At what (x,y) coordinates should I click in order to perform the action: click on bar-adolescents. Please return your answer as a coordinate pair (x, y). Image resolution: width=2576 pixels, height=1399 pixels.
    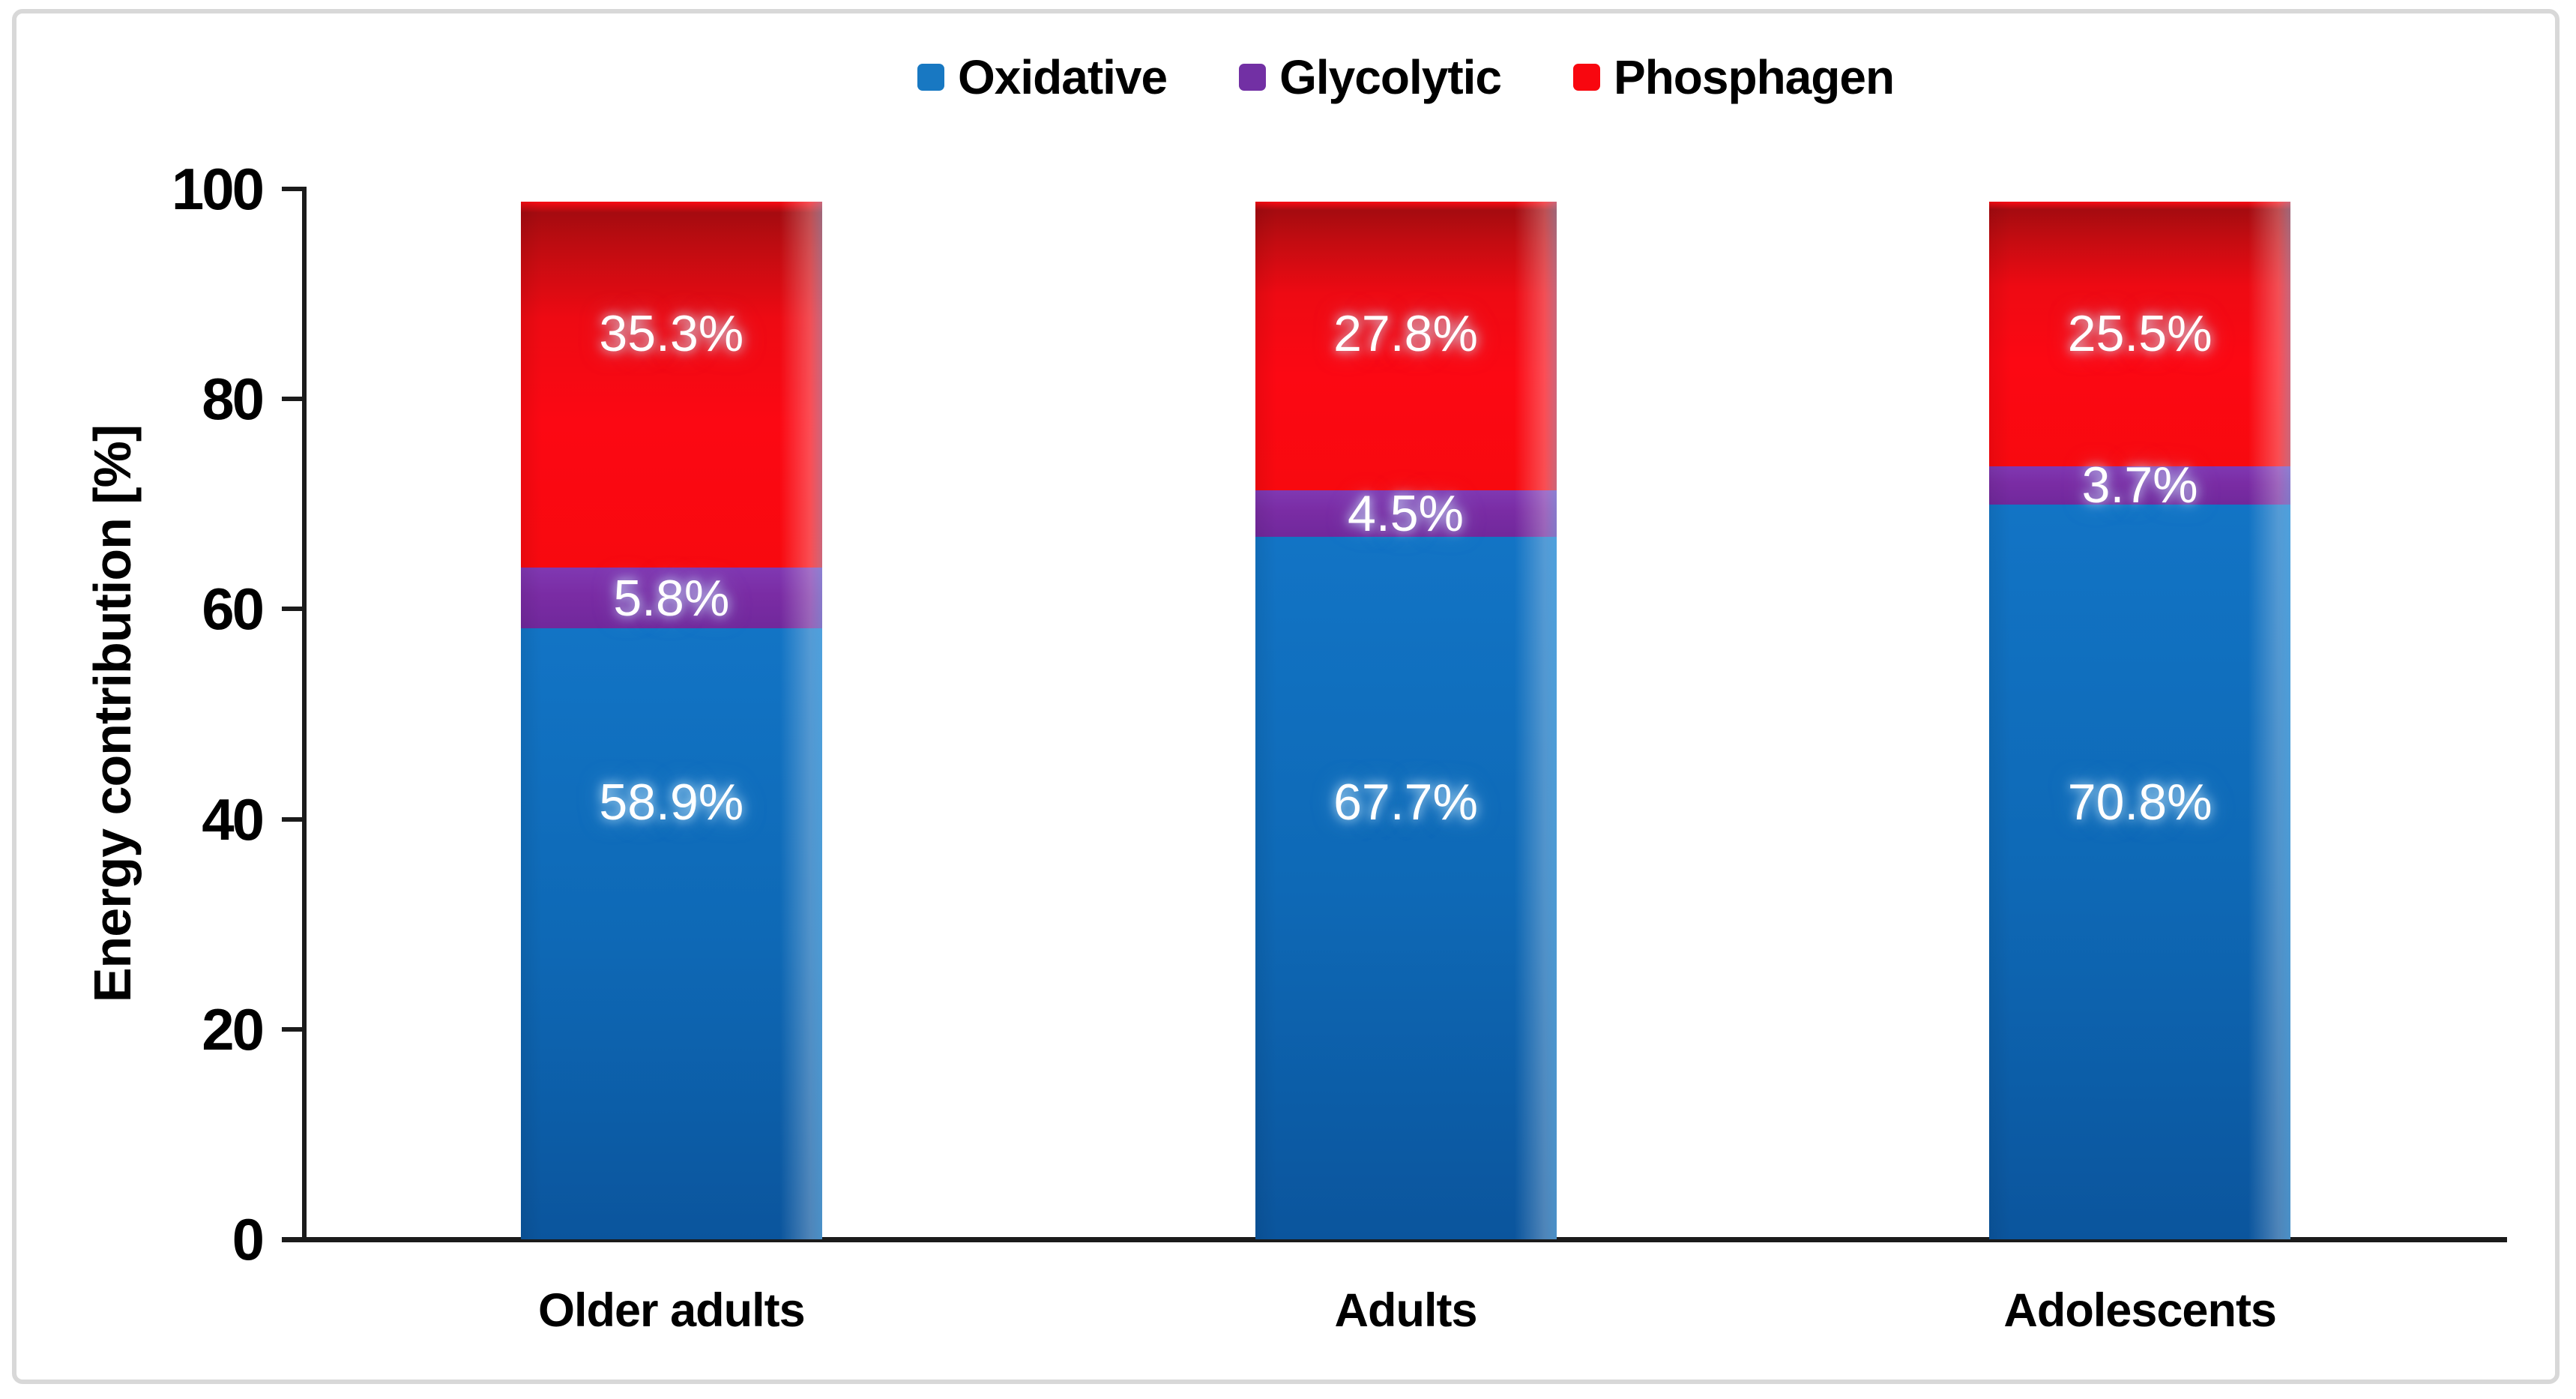
    Looking at the image, I should click on (2140, 720).